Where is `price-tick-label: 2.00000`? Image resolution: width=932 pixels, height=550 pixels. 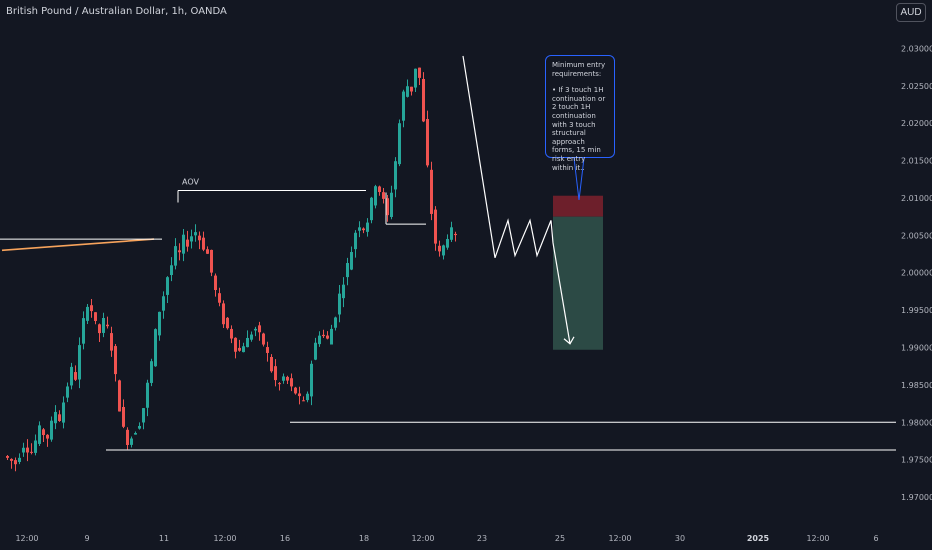
price-tick-label: 2.00000 is located at coordinates (916, 273).